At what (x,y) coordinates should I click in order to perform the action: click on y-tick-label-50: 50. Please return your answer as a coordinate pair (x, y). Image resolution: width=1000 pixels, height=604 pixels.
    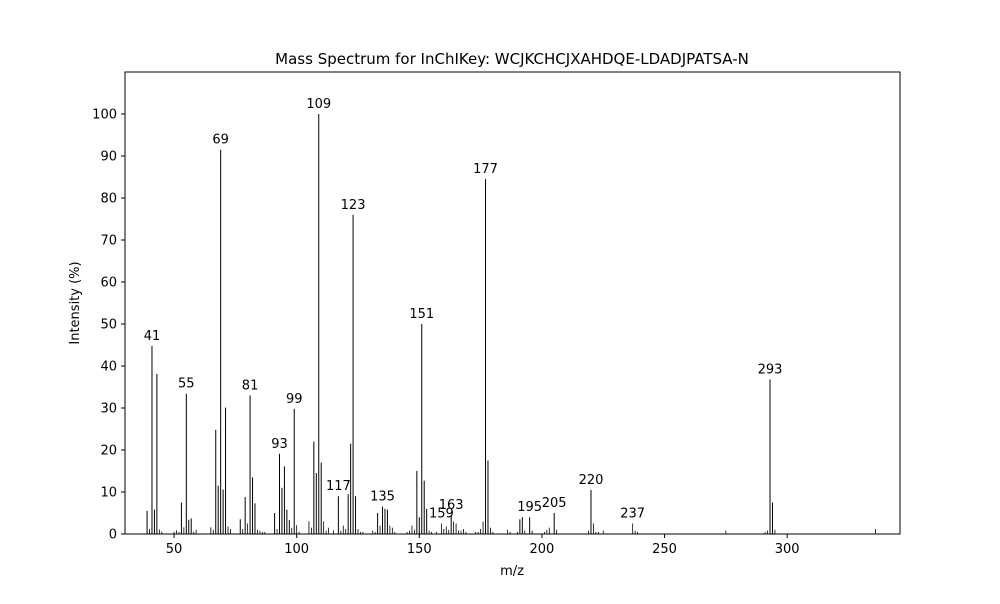
    Looking at the image, I should click on (108, 325).